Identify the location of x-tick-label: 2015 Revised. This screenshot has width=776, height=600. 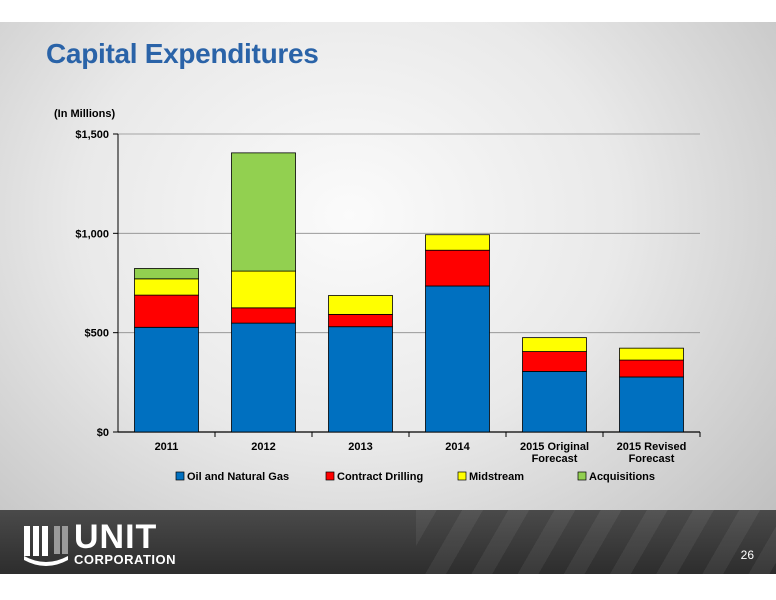
(652, 447).